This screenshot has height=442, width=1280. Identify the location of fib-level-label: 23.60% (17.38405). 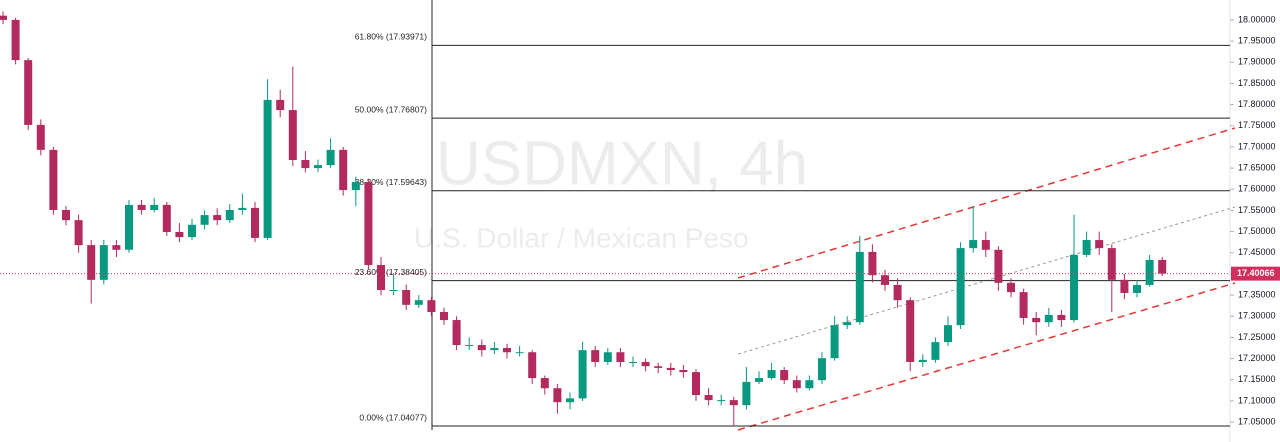
(391, 272).